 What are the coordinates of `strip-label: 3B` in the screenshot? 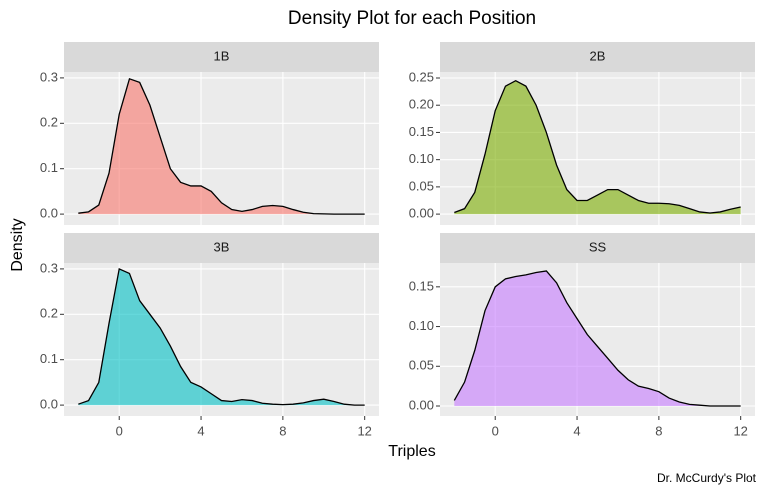 It's located at (222, 246).